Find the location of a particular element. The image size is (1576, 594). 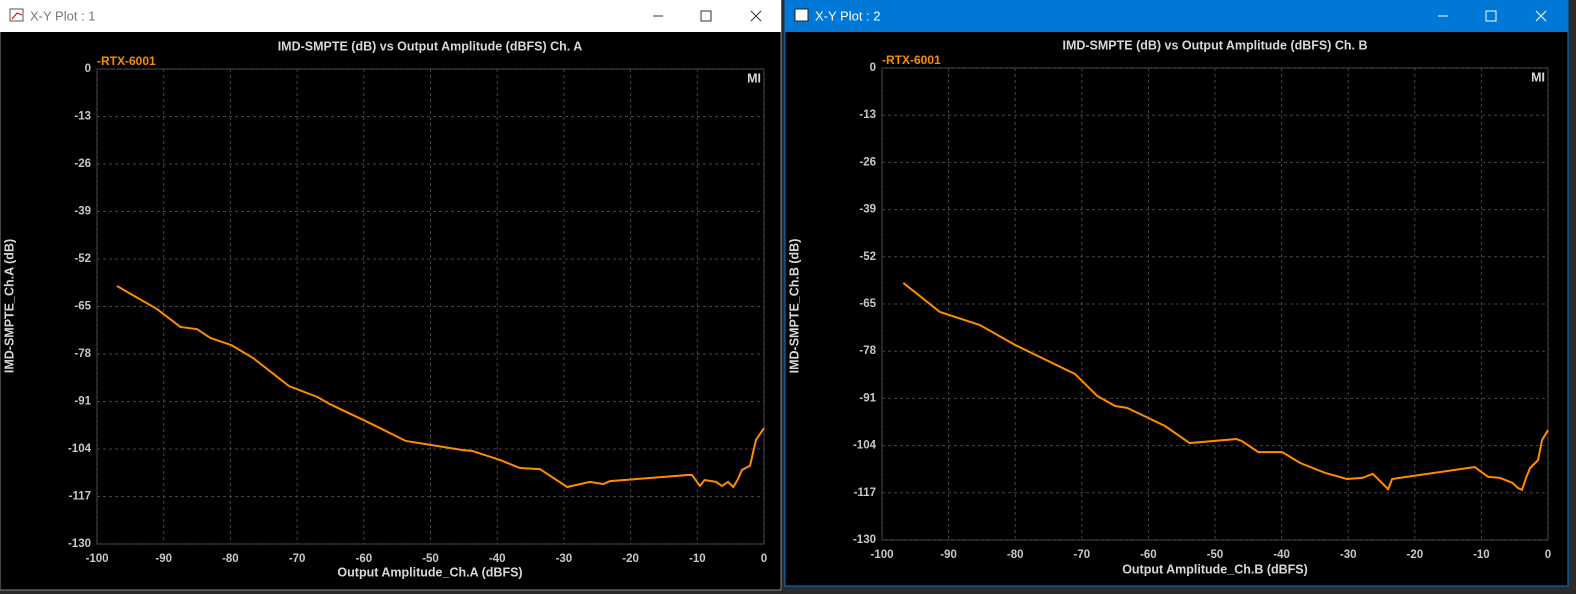

x-axis-label: Output Amplitude_Ch.A (dBFS) is located at coordinates (429, 572).